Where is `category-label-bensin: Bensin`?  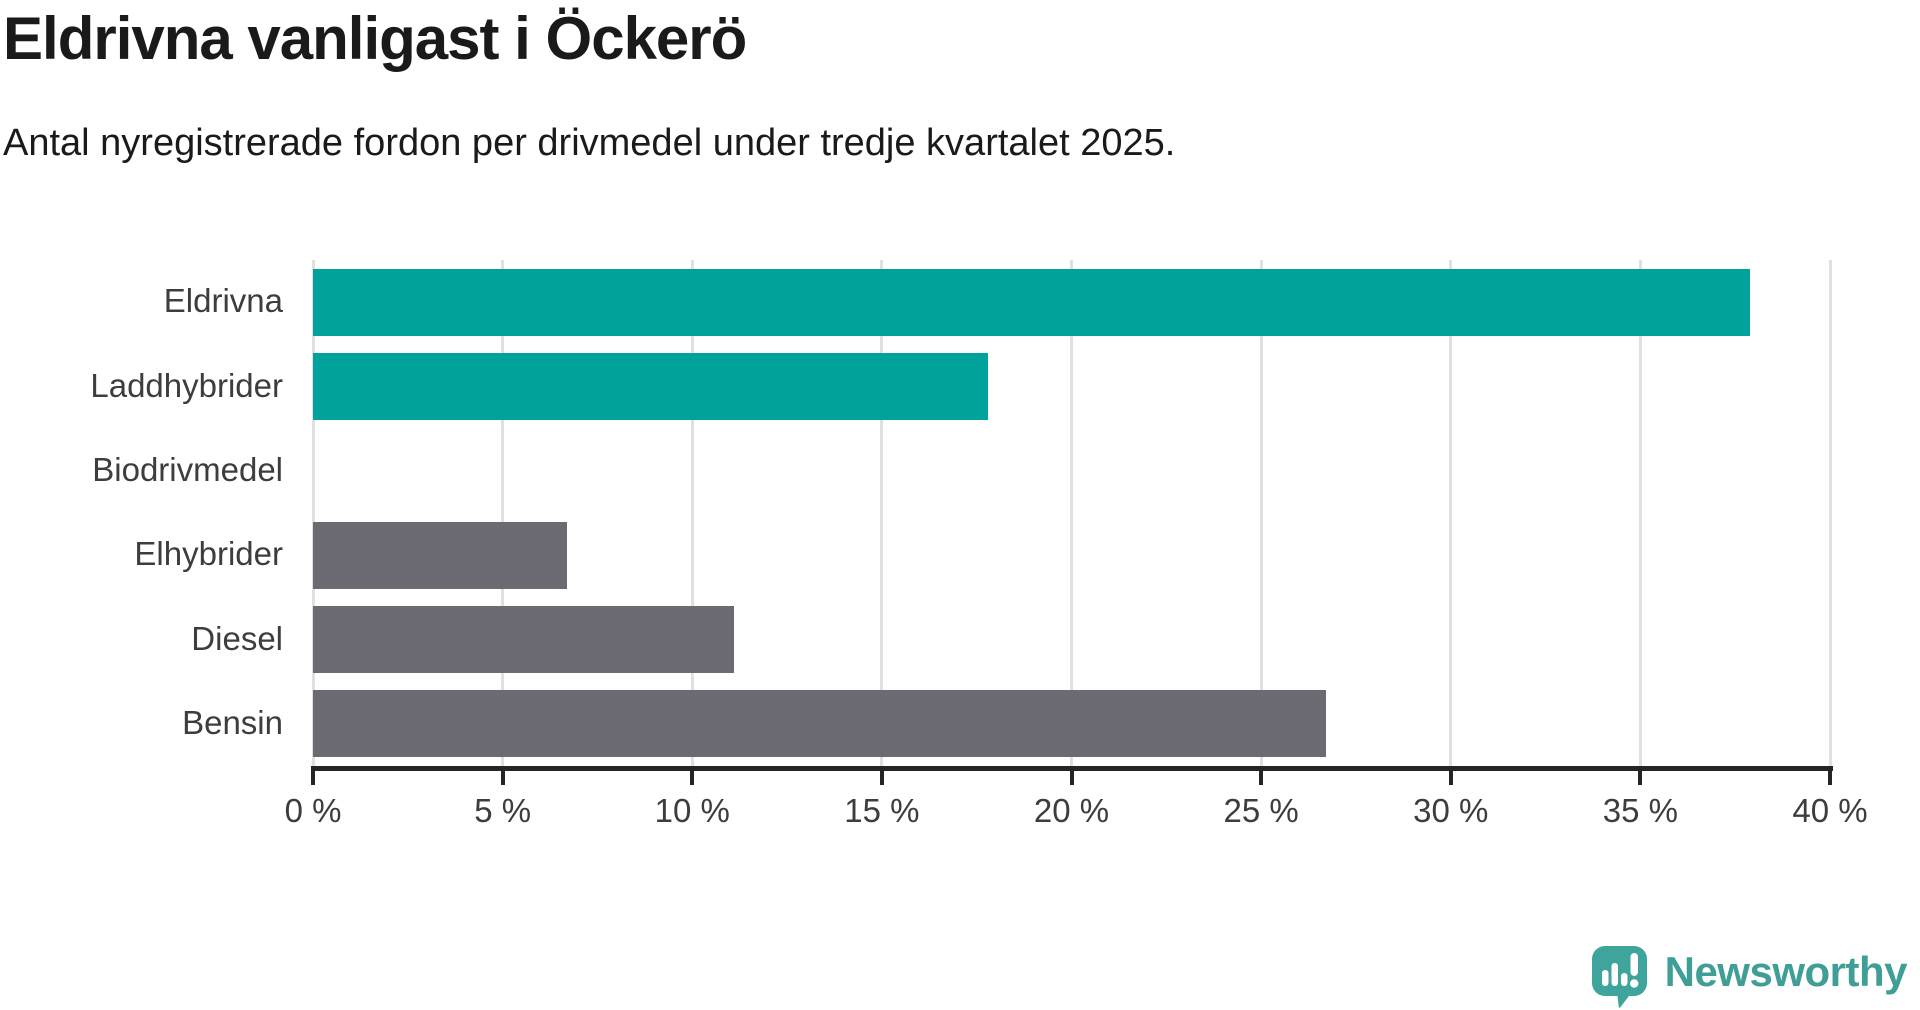
category-label-bensin: Bensin is located at coordinates (232, 722).